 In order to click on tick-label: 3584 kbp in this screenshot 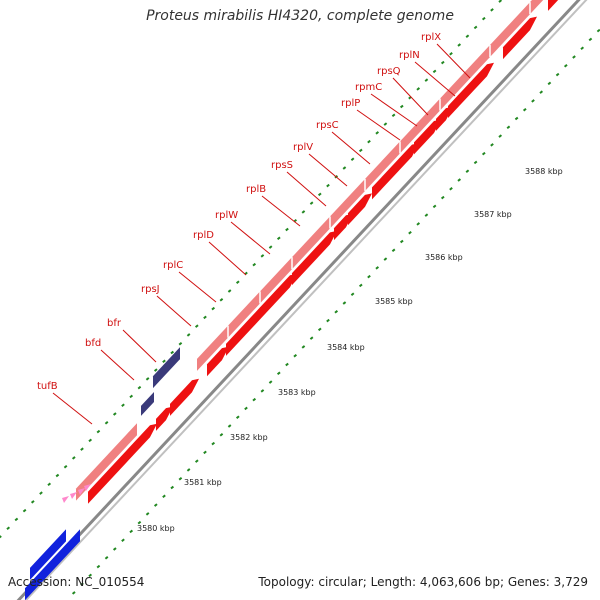, I will do `click(346, 347)`.